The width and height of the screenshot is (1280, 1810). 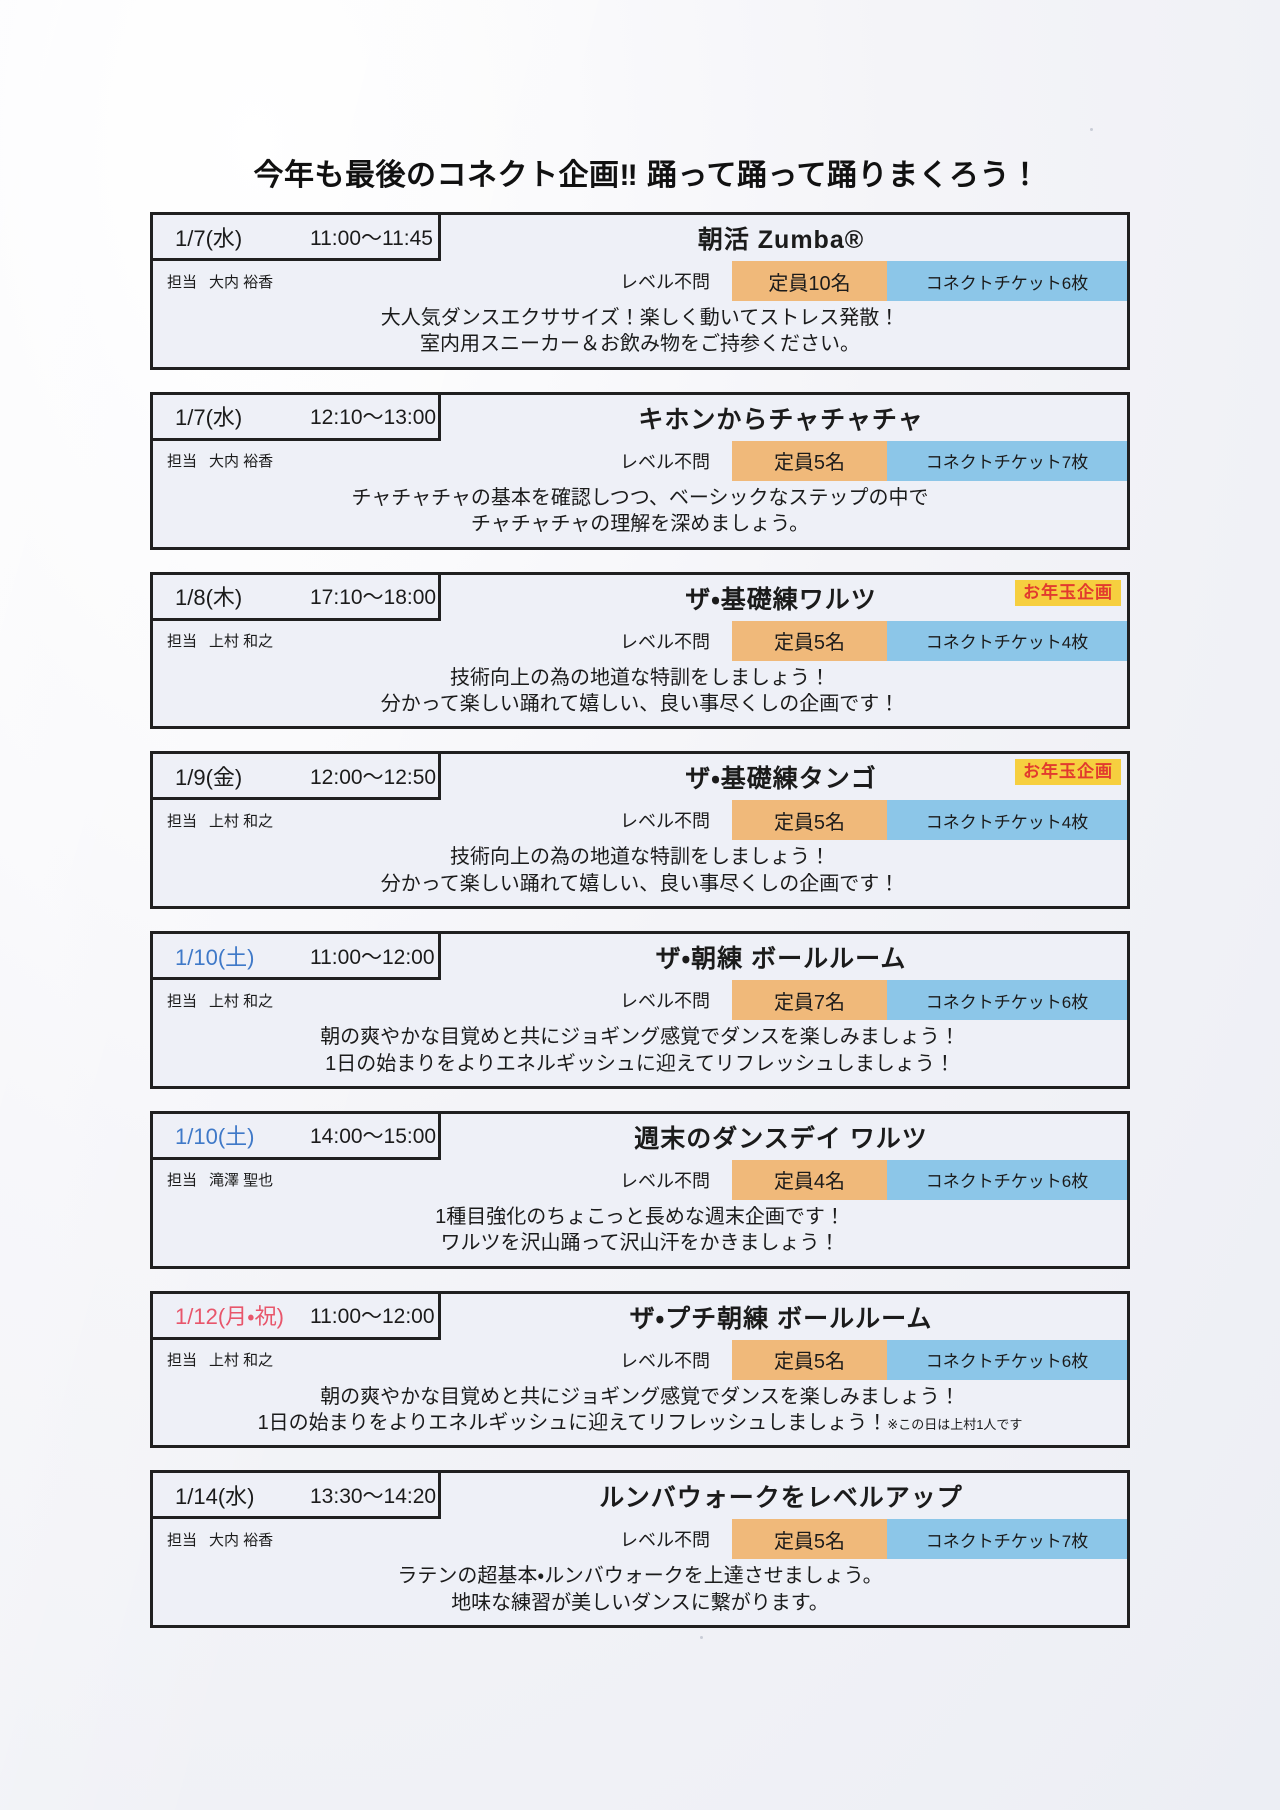 I want to click on ticket-badge: コネクトチケット6枚, so click(x=1007, y=281).